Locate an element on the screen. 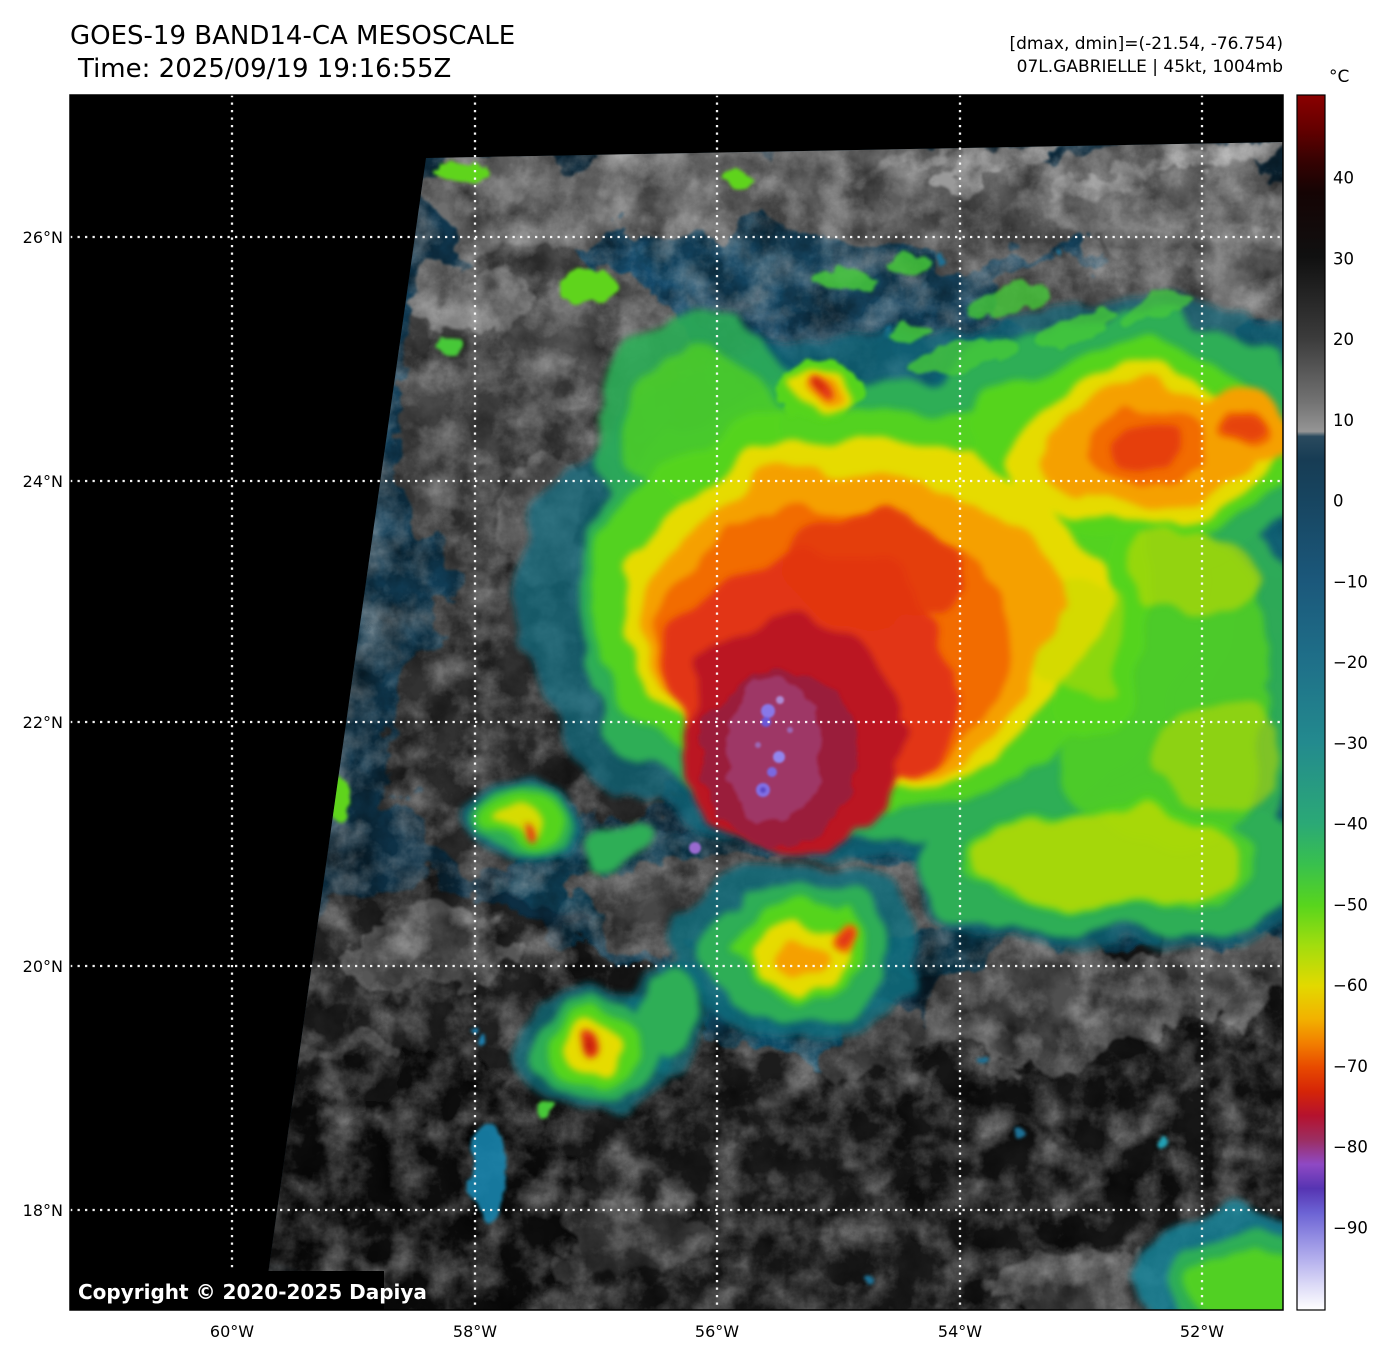  lon-label-60w: 60°W is located at coordinates (232, 1331).